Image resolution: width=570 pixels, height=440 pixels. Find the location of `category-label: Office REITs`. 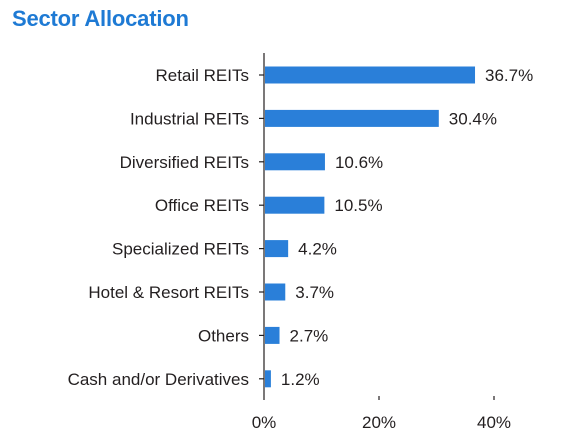

category-label: Office REITs is located at coordinates (202, 205).